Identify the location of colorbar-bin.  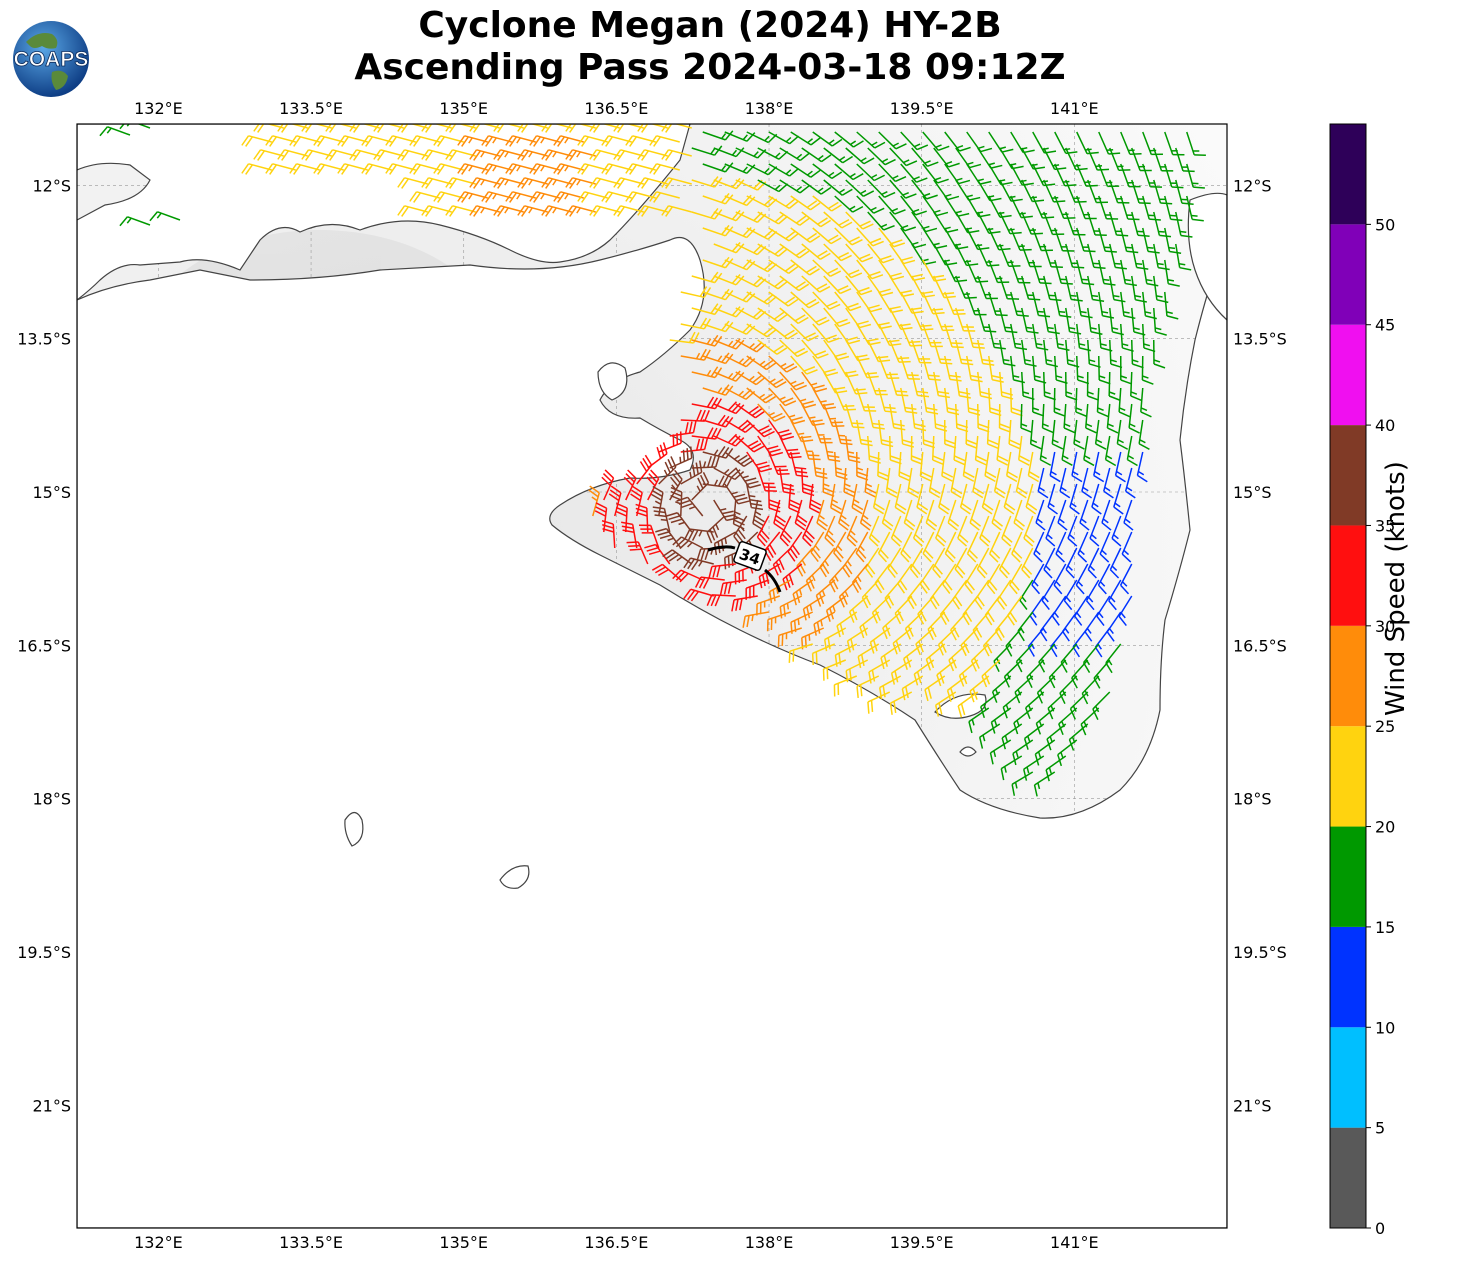
(1348, 174).